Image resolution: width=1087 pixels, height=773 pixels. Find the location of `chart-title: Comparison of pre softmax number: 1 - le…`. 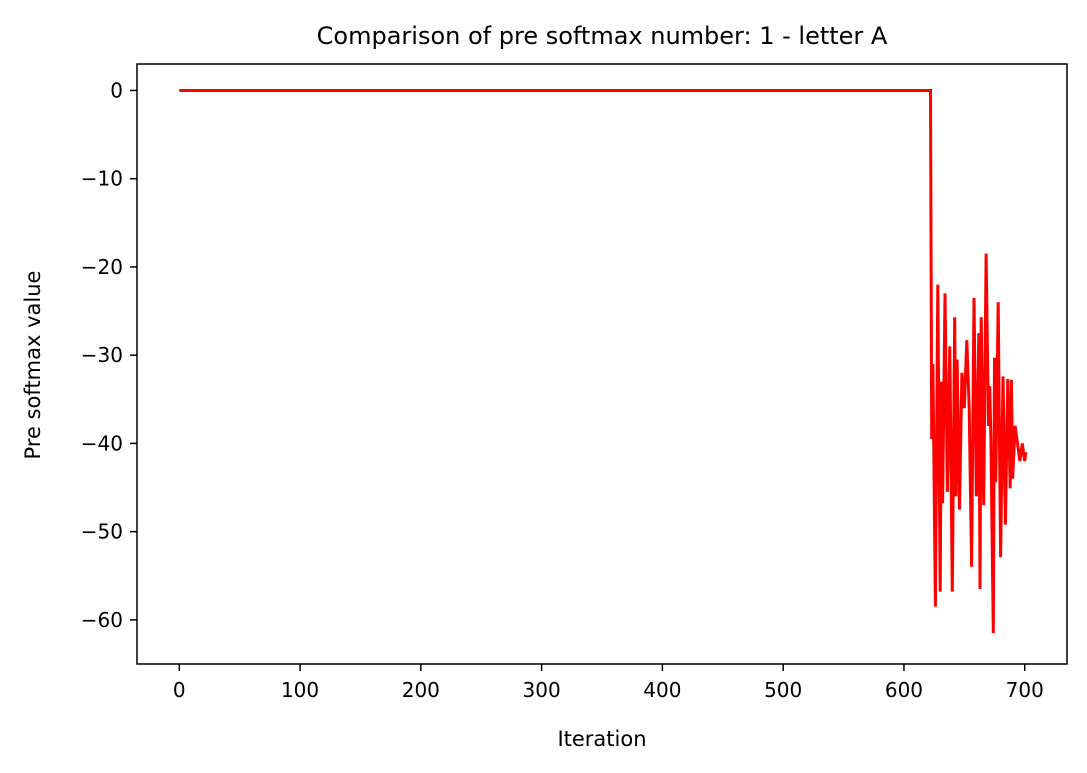

chart-title: Comparison of pre softmax number: 1 - le… is located at coordinates (602, 36).